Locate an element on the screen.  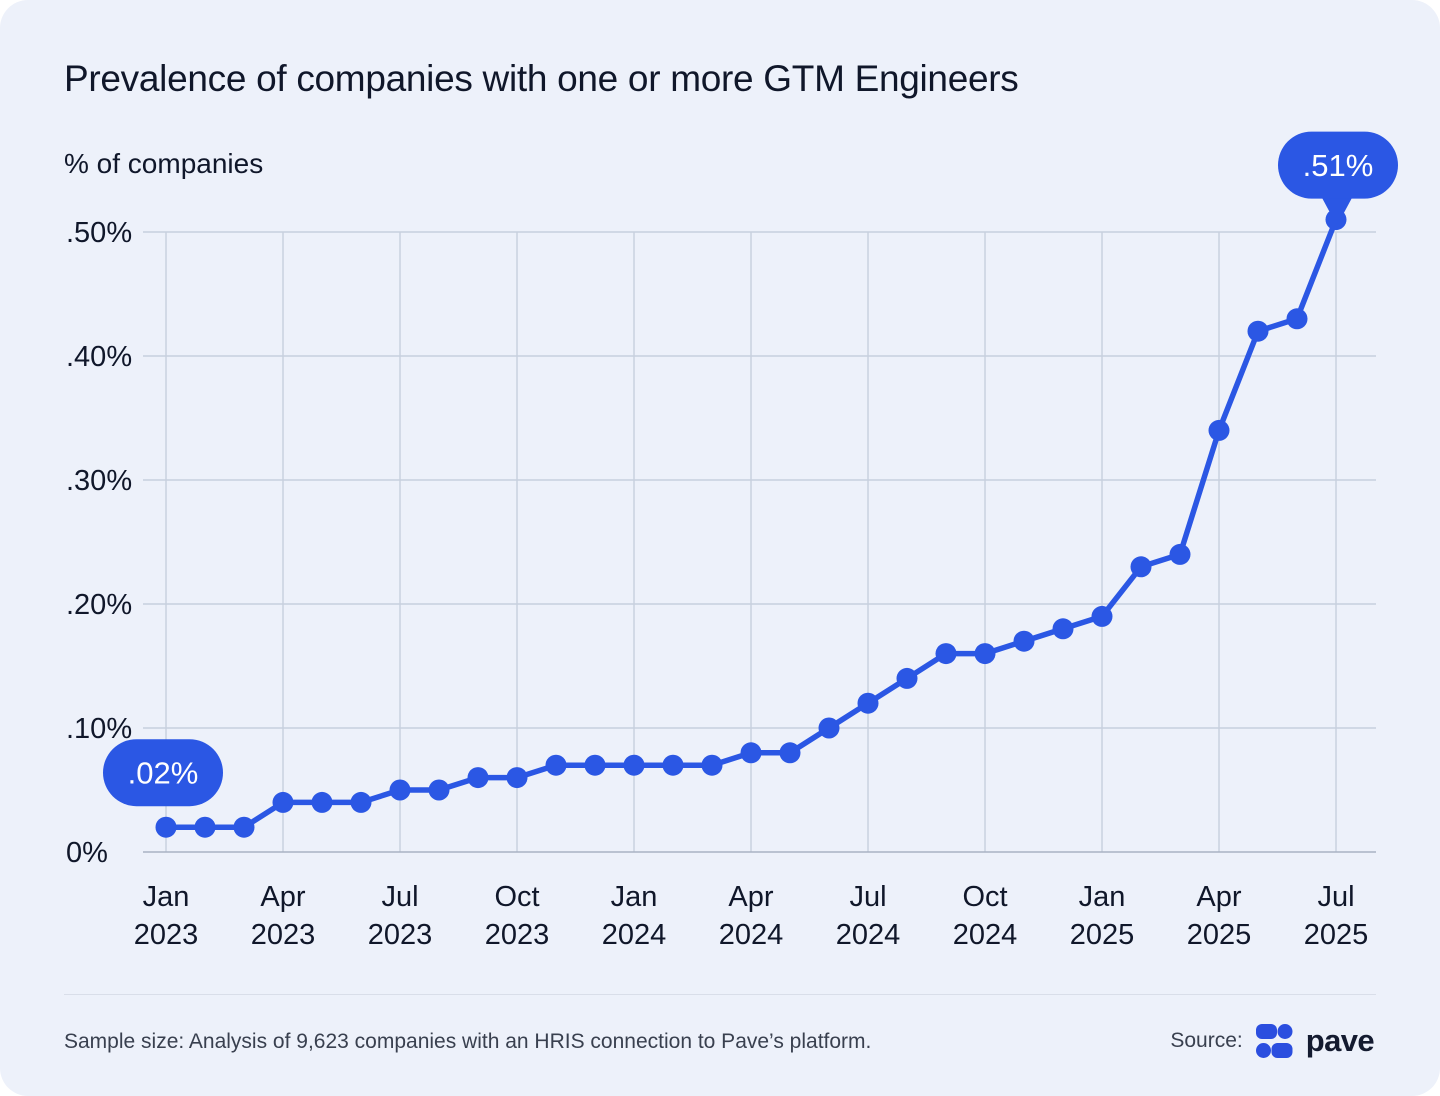
x-tick-label: Jul 2025 is located at coordinates (1336, 916).